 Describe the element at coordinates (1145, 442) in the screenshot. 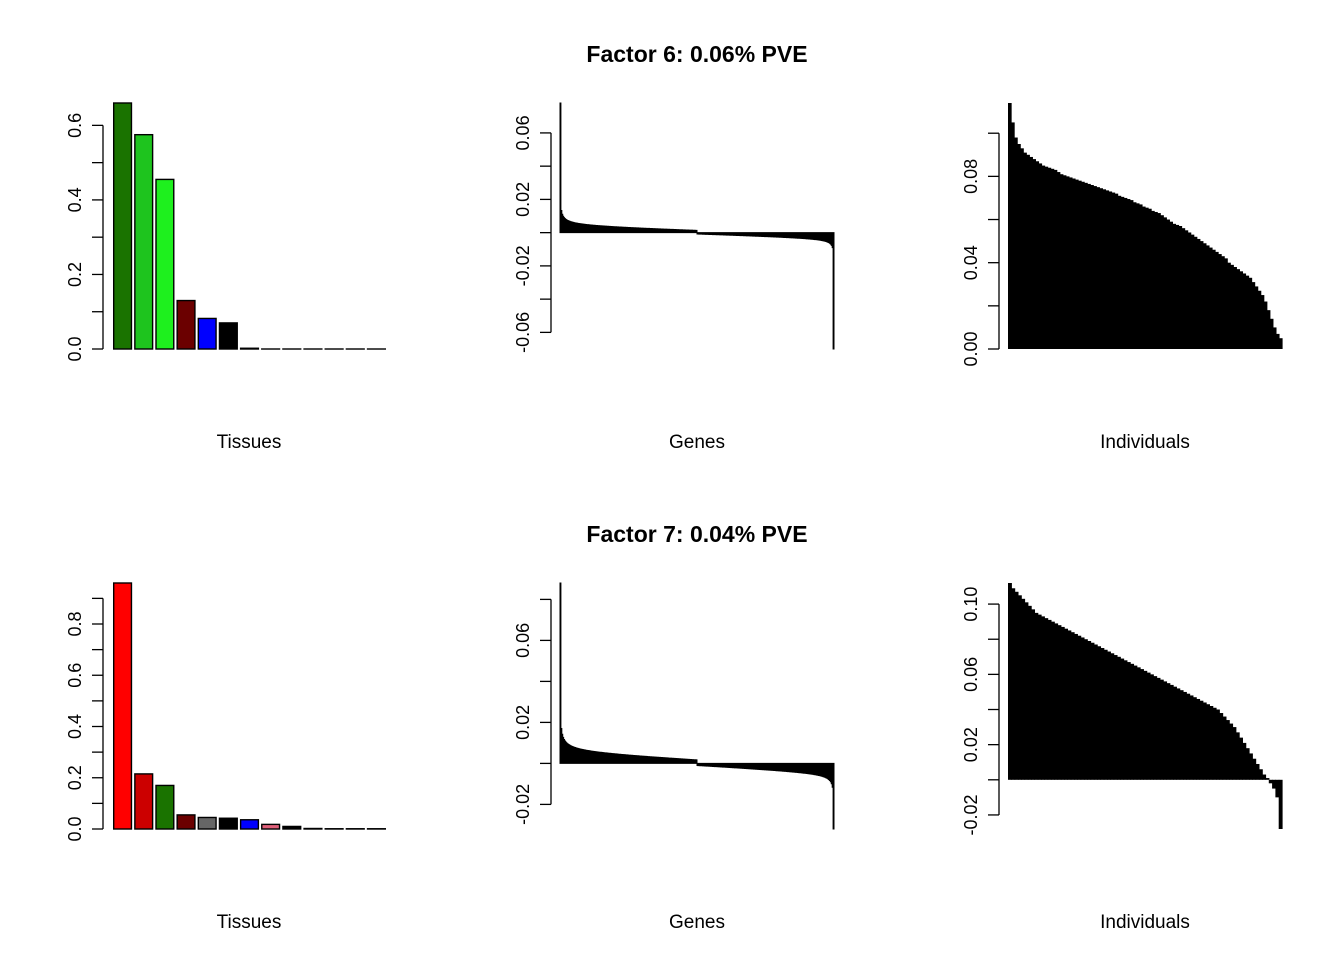

I see `f6-individuals-x-label: Individuals` at that location.